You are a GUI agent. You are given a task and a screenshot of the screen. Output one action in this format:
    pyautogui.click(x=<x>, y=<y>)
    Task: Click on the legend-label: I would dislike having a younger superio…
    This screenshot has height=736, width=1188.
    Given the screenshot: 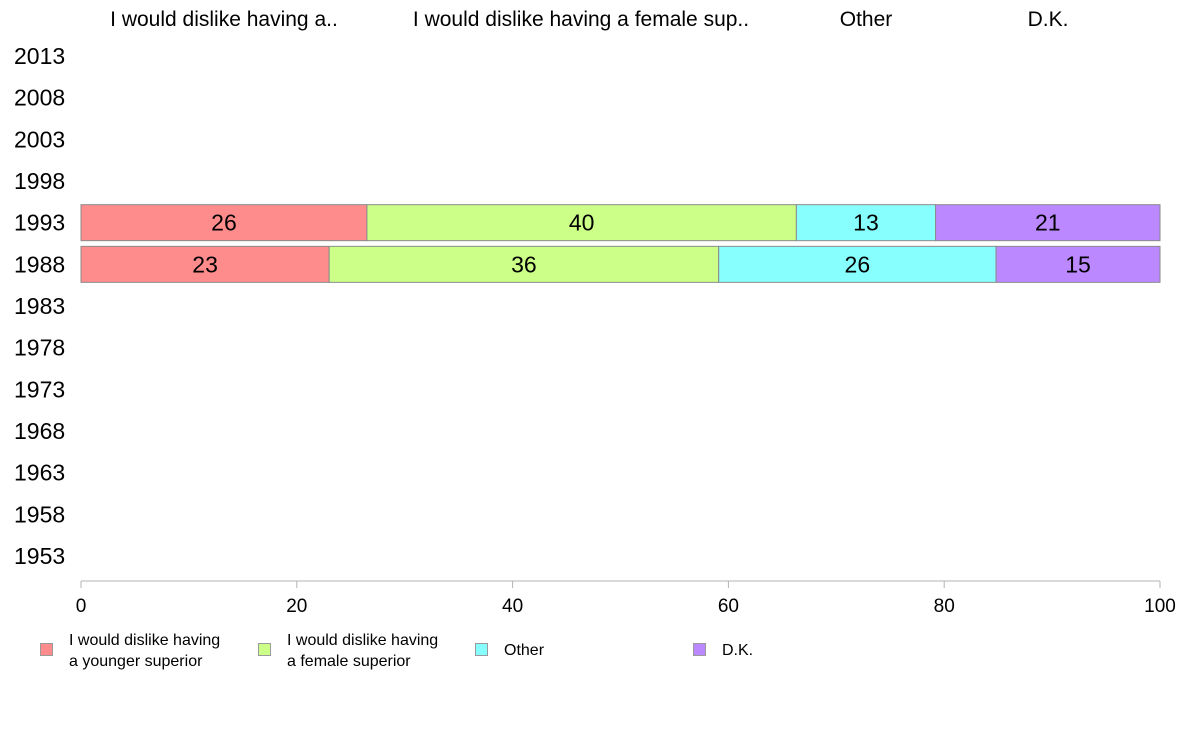 What is the action you would take?
    pyautogui.click(x=145, y=651)
    